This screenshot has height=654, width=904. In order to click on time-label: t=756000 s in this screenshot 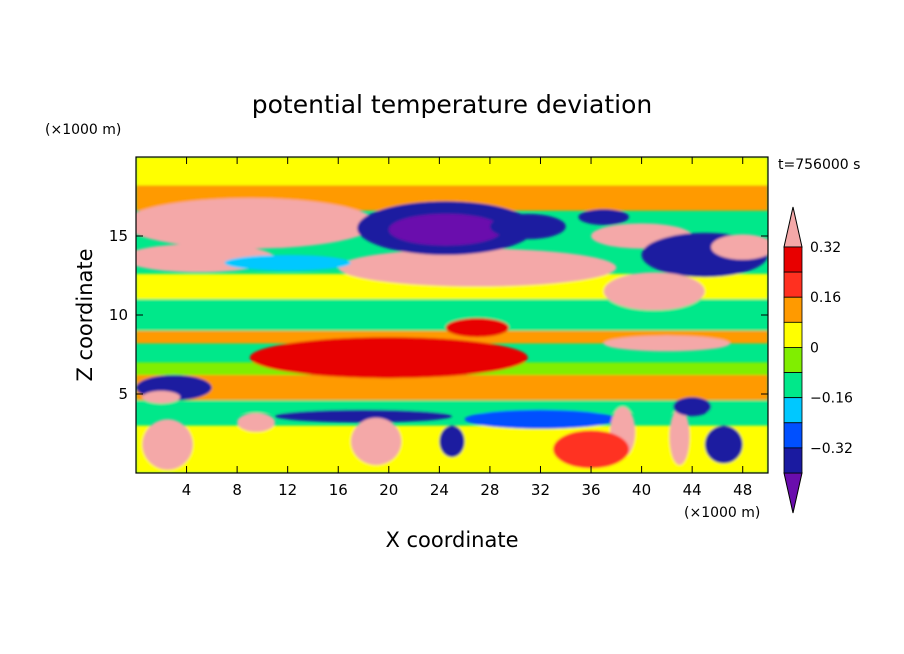, I will do `click(819, 165)`.